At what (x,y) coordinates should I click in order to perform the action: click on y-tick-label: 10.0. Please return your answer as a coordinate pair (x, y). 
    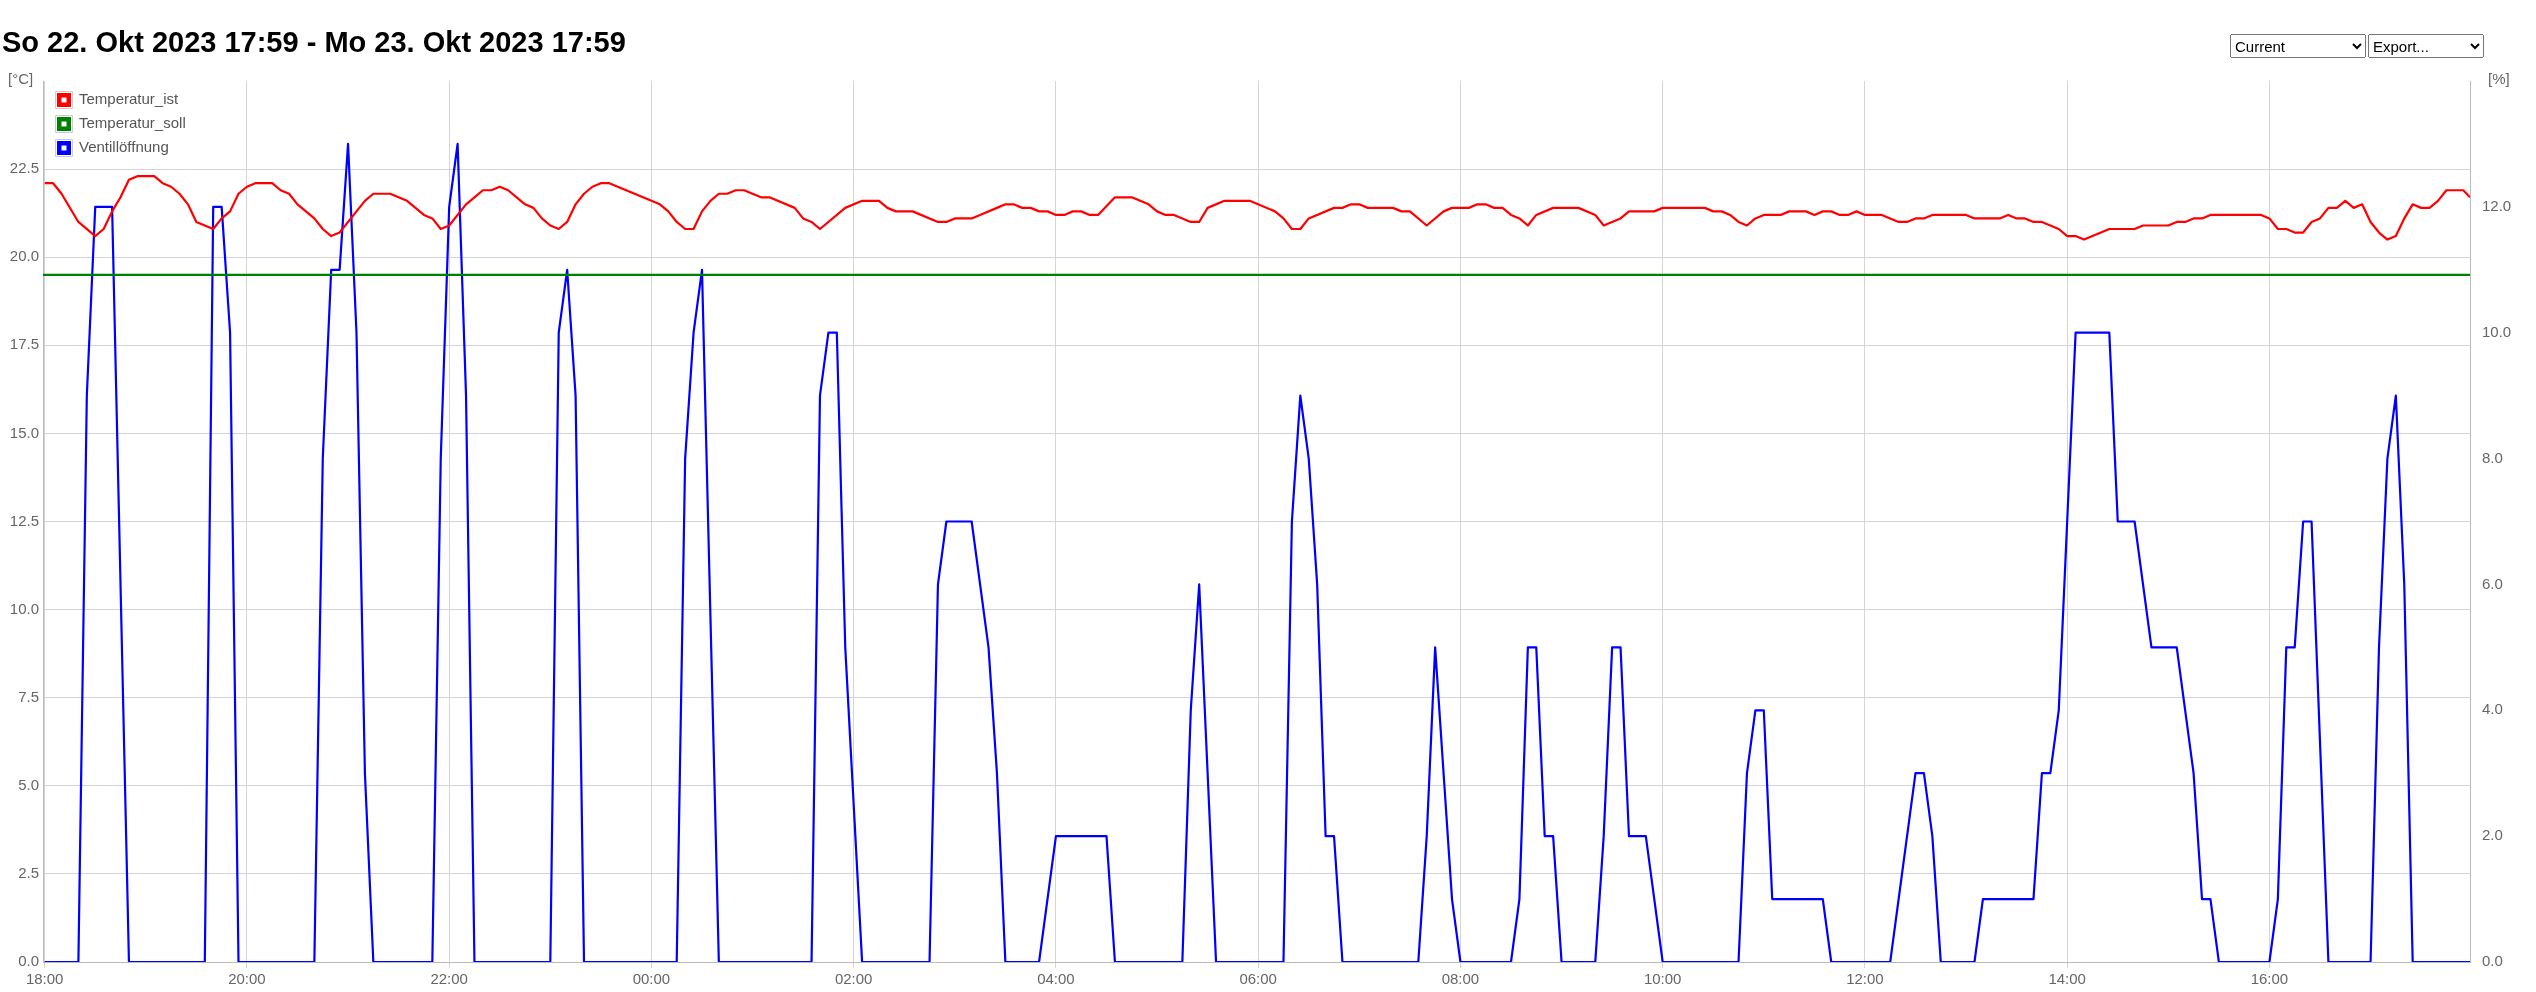
    Looking at the image, I should click on (24, 608).